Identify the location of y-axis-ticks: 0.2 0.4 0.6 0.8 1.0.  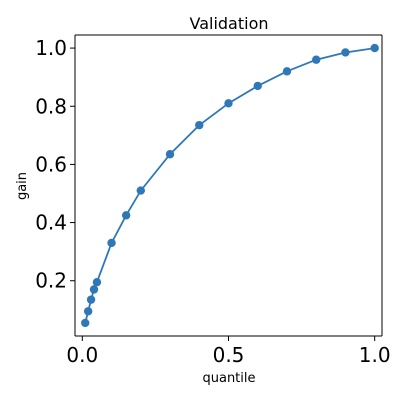
(55, 164).